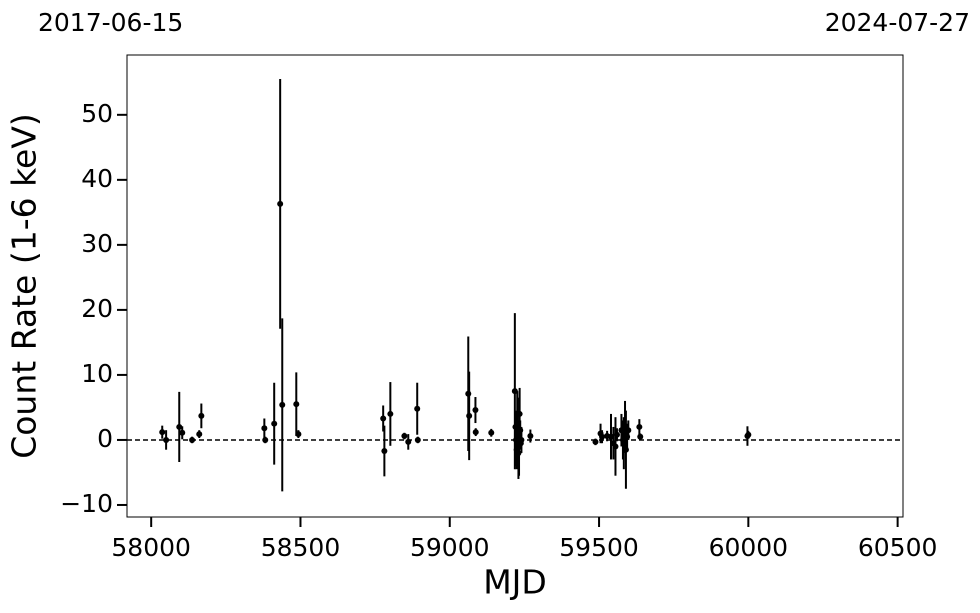 The image size is (980, 613). Describe the element at coordinates (515, 582) in the screenshot. I see `x-axis-label: MJD` at that location.